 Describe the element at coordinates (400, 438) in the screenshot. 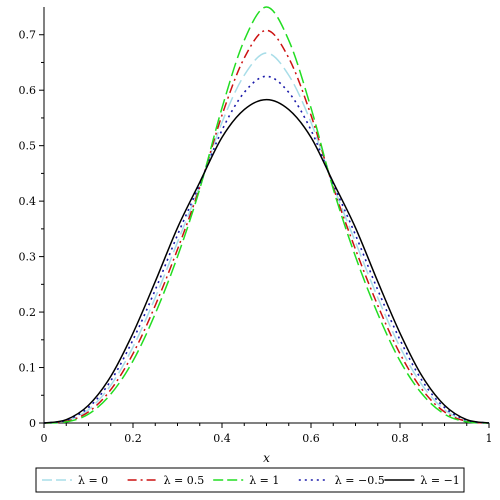

I see `x-tick-label: 0.8` at that location.